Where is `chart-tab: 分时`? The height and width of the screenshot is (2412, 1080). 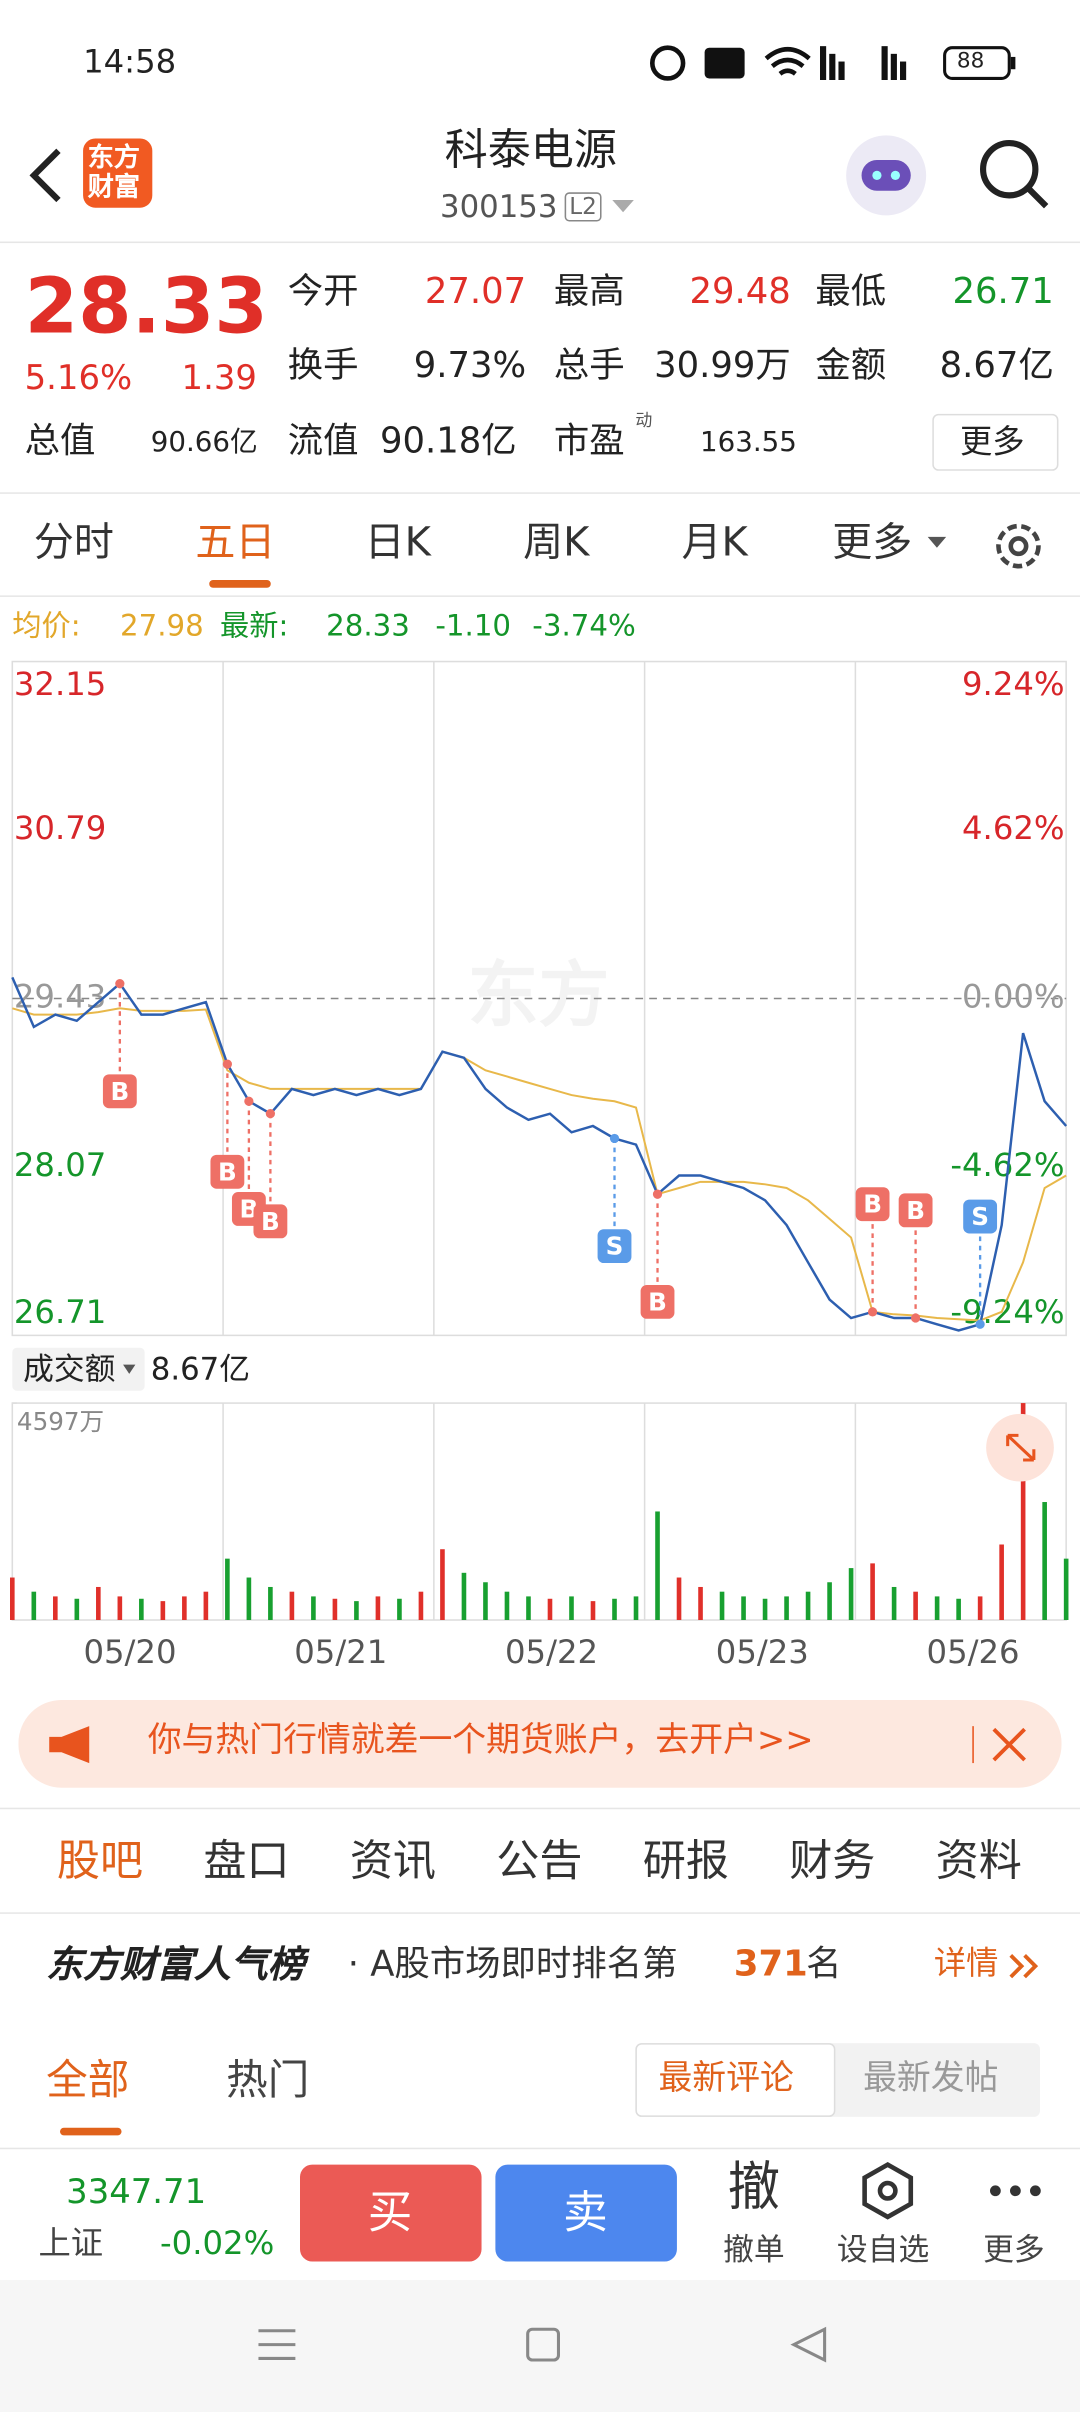 chart-tab: 分时 is located at coordinates (73, 543).